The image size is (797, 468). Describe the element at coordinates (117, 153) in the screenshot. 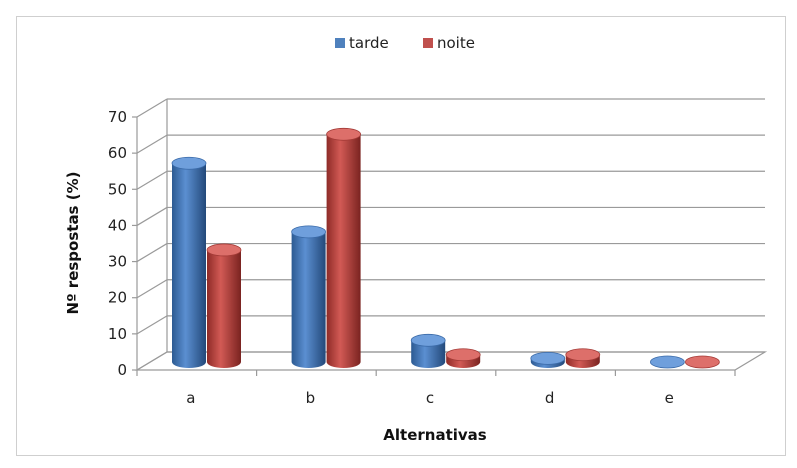

I see `y-tick-label: 60` at that location.